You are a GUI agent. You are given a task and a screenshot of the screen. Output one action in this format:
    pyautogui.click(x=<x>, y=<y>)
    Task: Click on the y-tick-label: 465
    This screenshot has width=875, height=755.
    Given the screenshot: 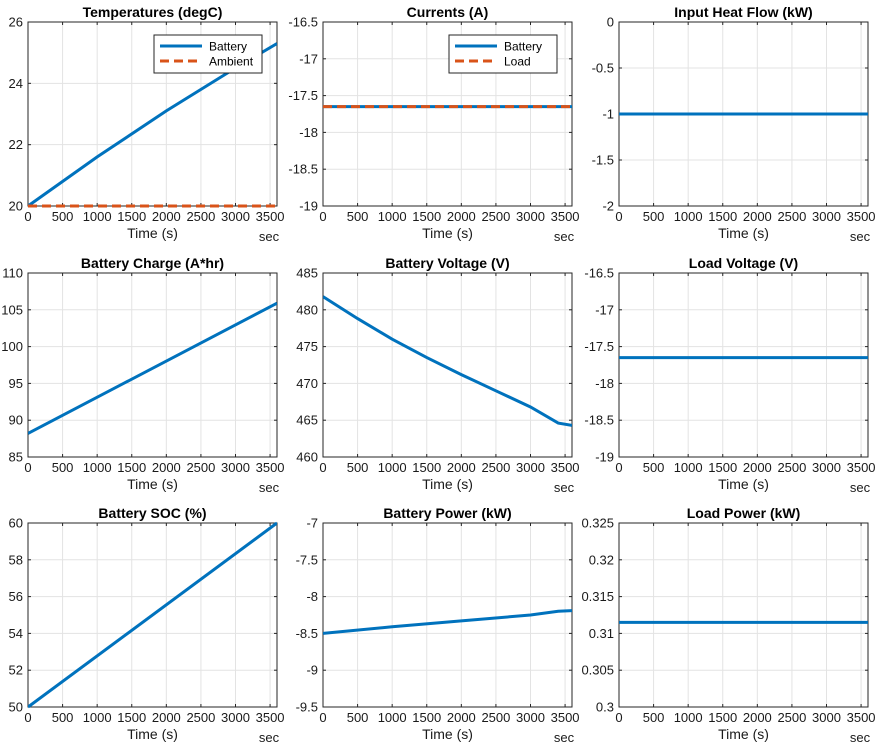 What is the action you would take?
    pyautogui.click(x=307, y=420)
    